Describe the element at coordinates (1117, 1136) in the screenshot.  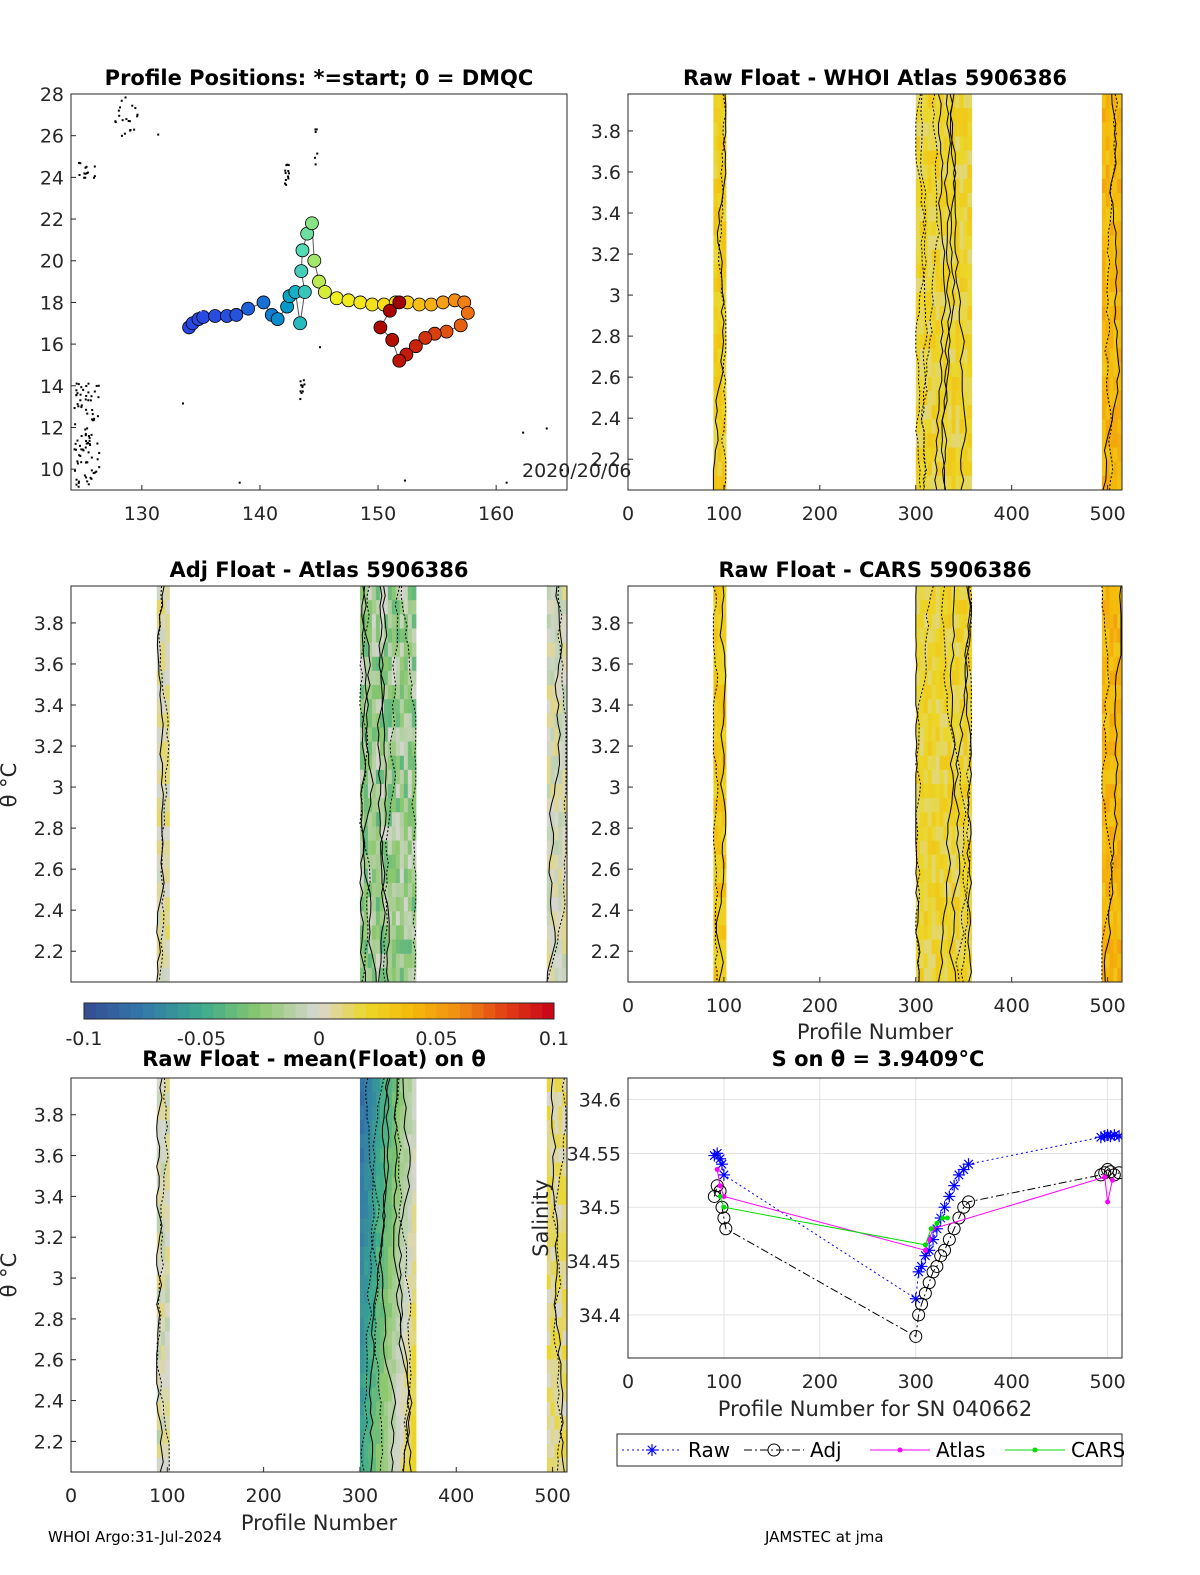
I see `raw-point` at that location.